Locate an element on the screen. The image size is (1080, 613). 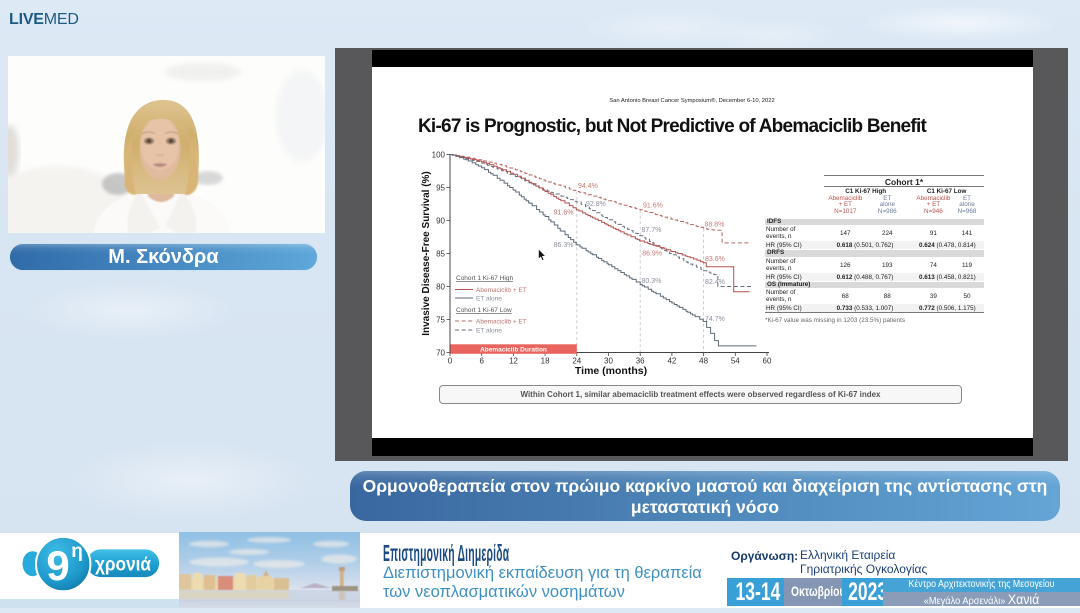
svg-text: 87.7% is located at coordinates (652, 230).